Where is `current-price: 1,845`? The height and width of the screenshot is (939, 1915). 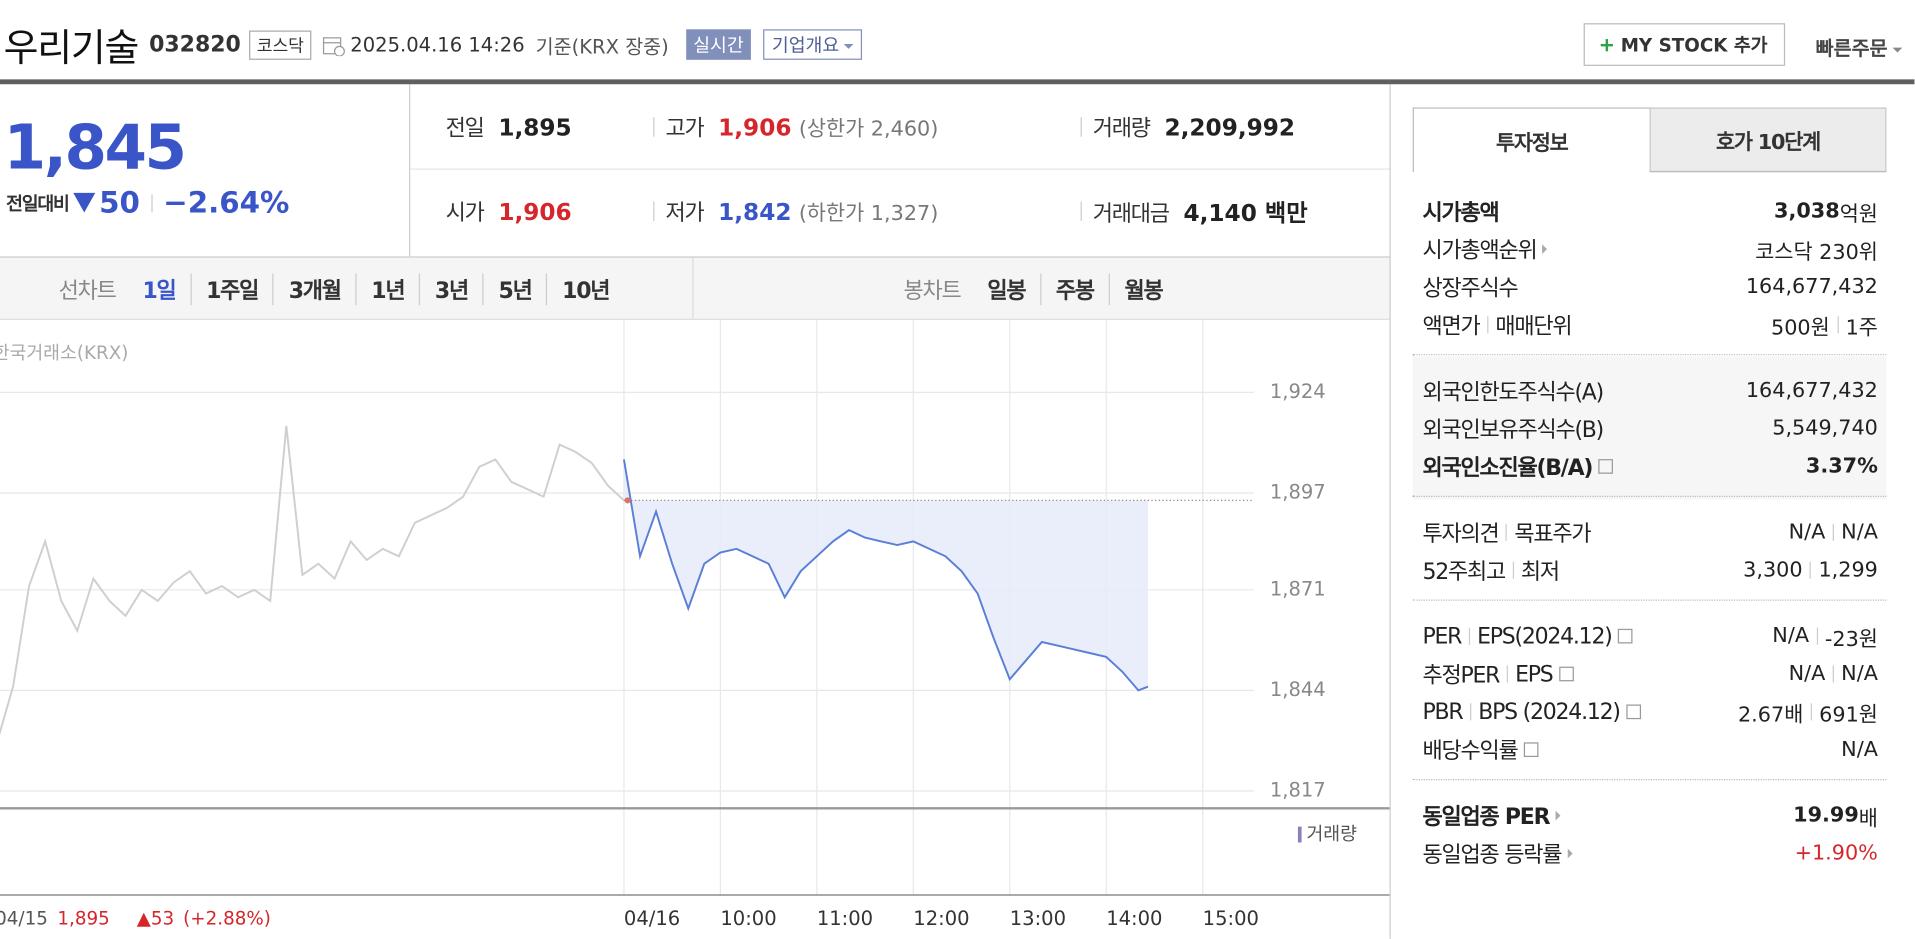
current-price: 1,845 is located at coordinates (95, 148).